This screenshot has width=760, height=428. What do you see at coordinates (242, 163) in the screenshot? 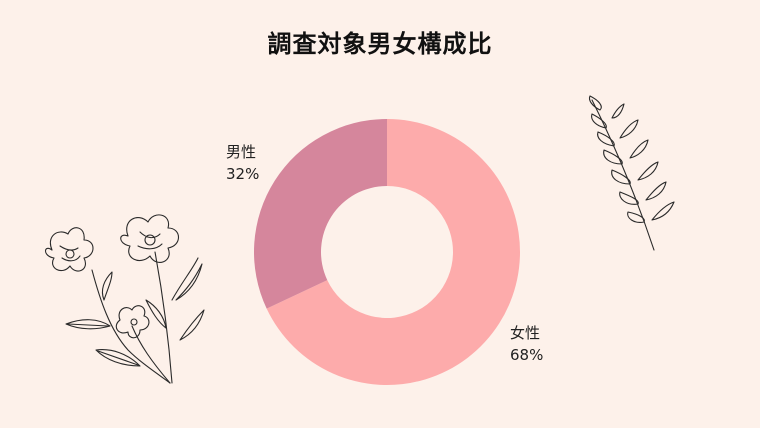
I see `slice-label-male: 男性 32%` at bounding box center [242, 163].